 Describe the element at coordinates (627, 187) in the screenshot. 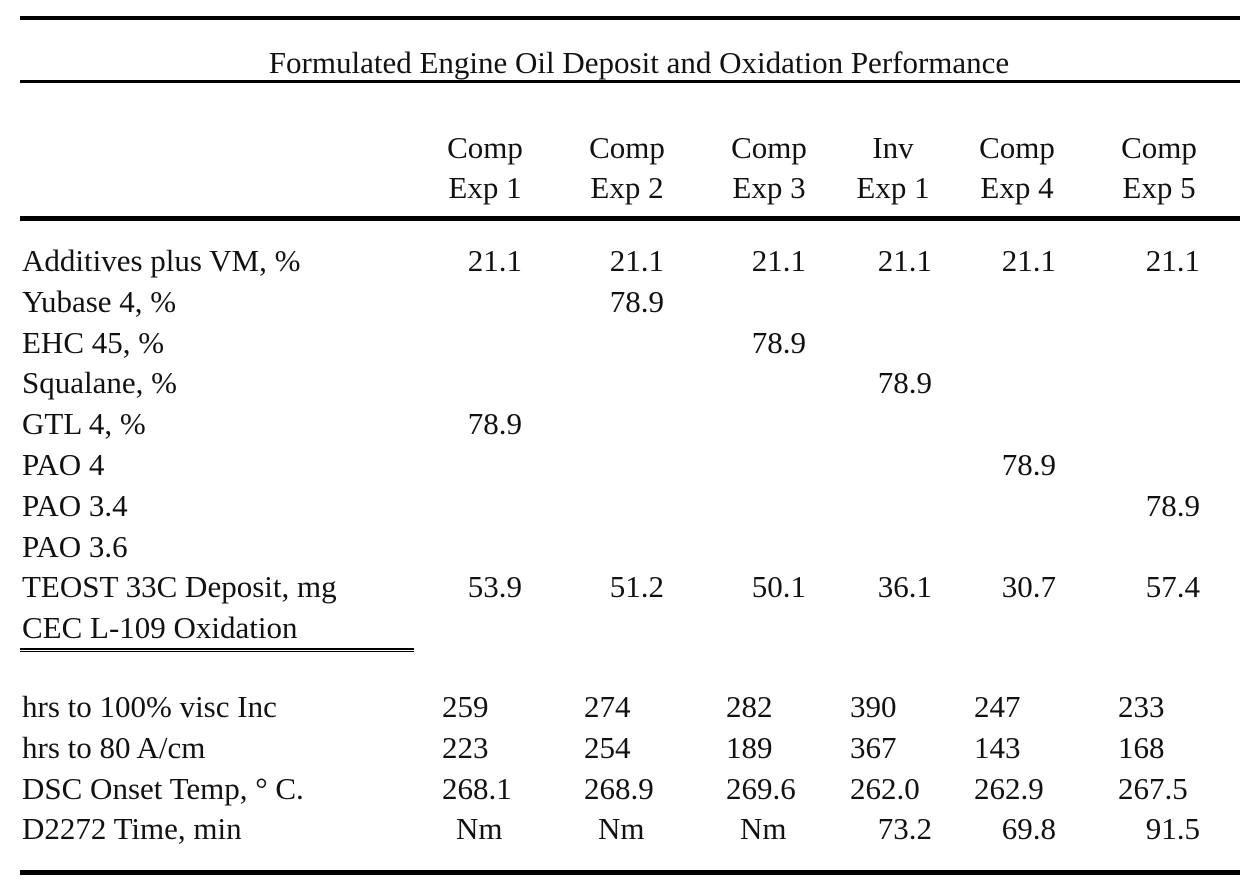

I see `column-header-line2: Exp 2` at that location.